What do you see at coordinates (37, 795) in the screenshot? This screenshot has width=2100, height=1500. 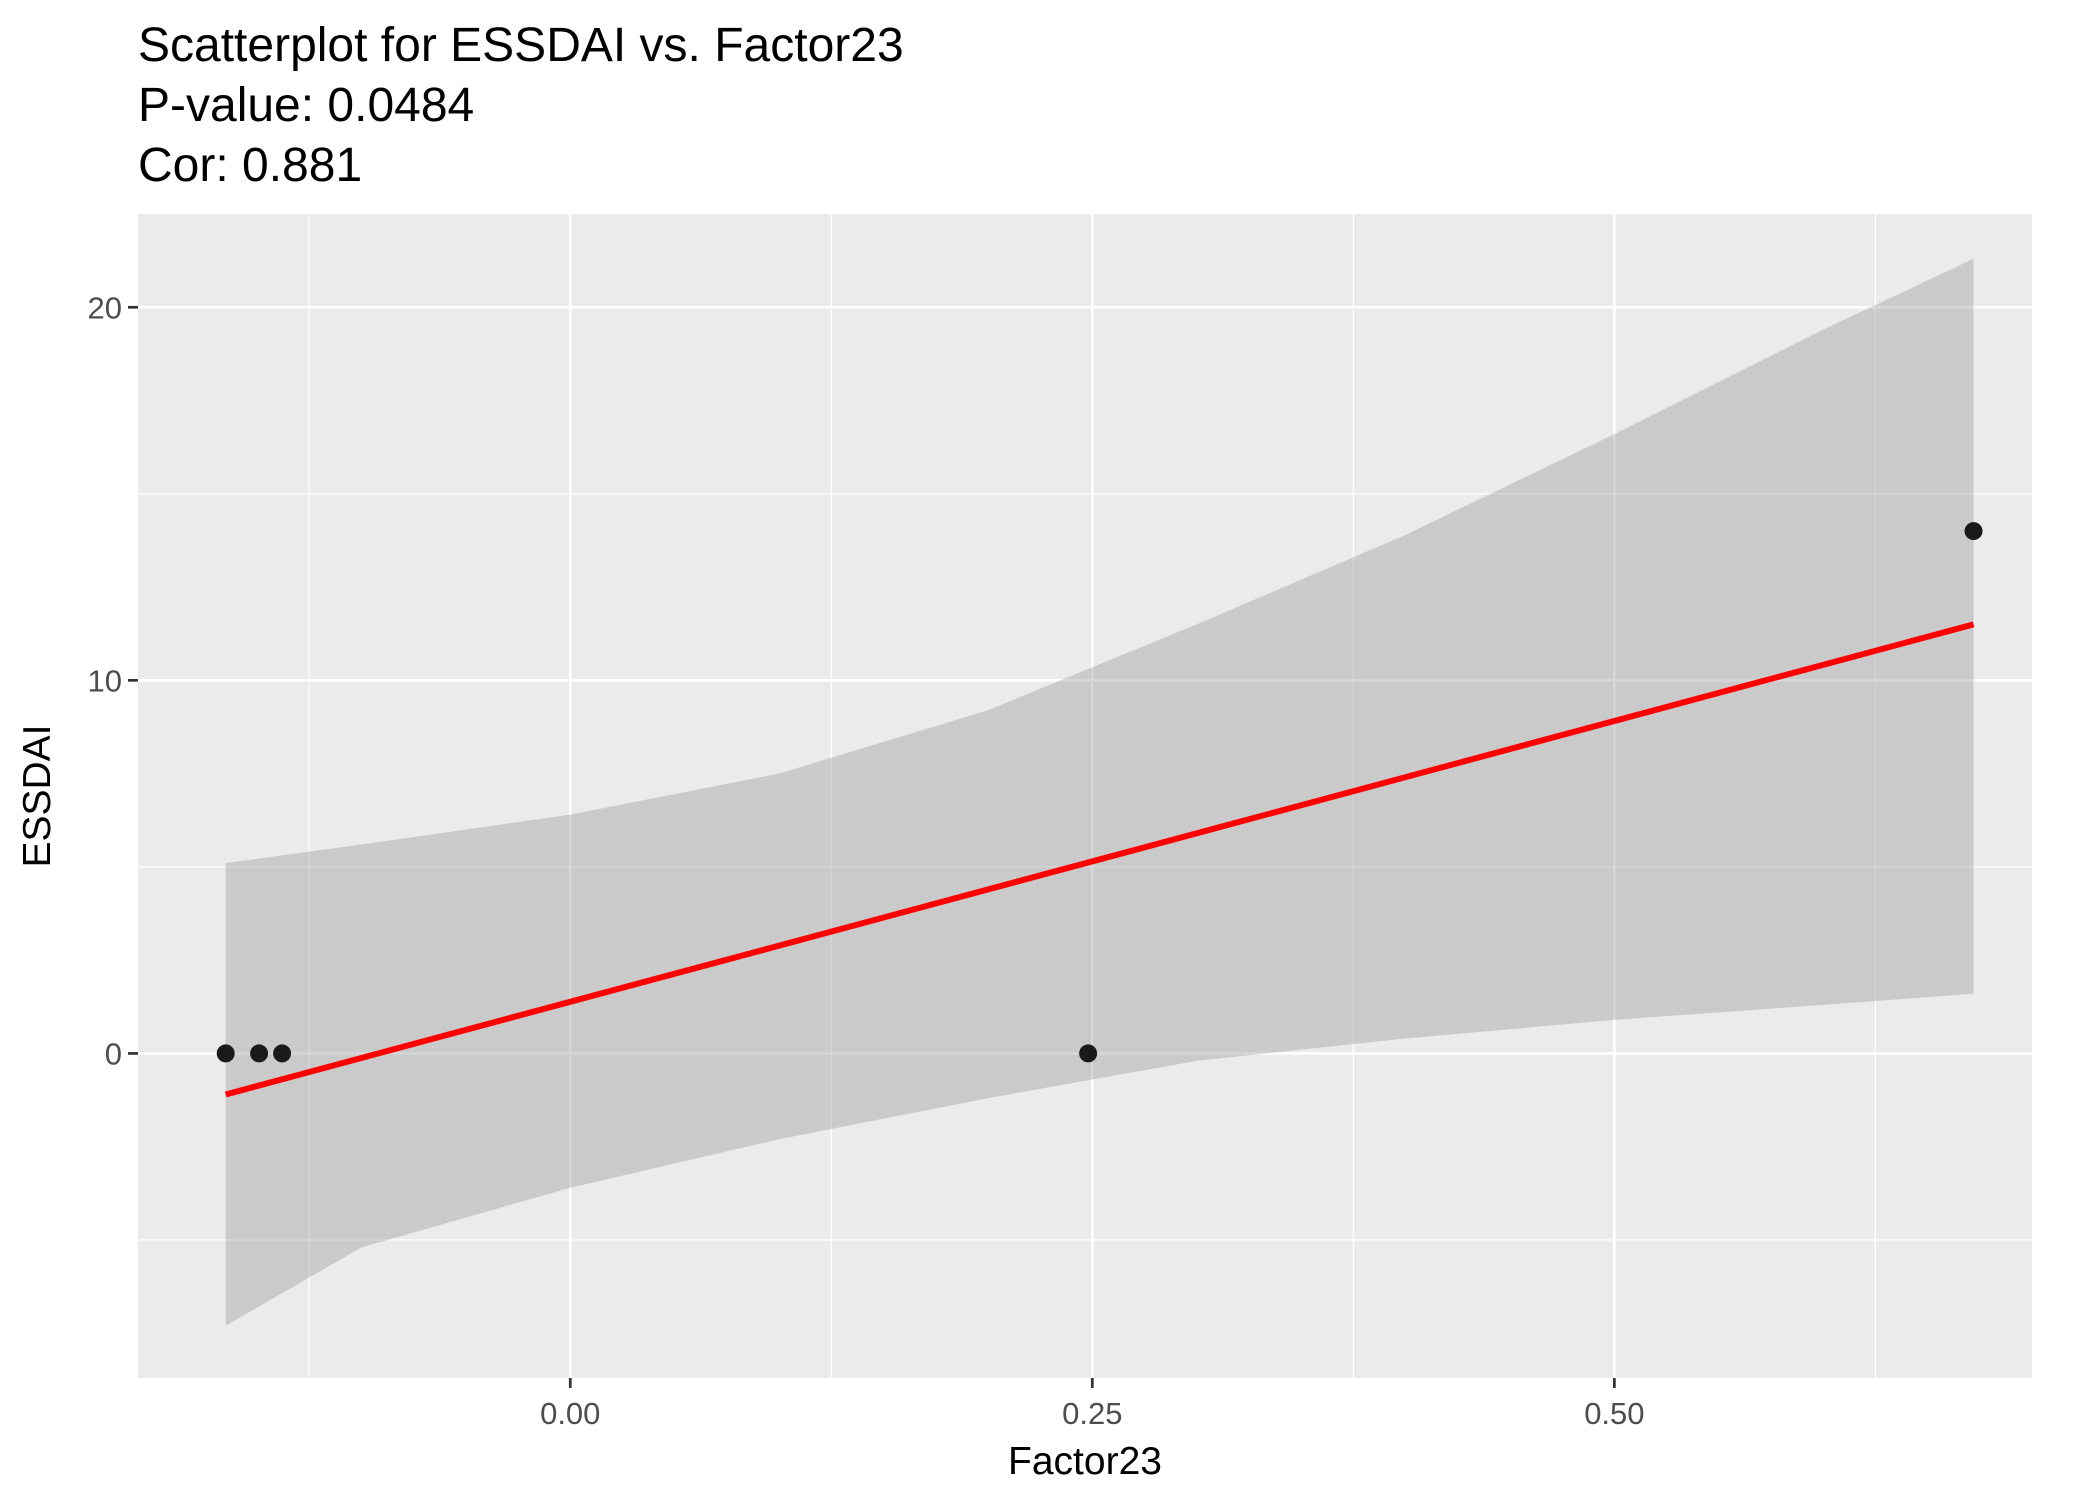 I see `y-axis-title: ESSDAI` at bounding box center [37, 795].